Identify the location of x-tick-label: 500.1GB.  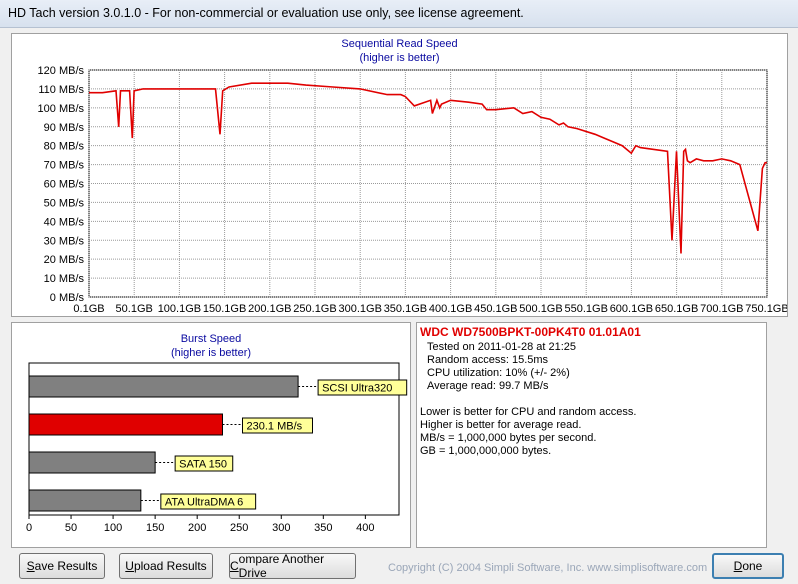
(540, 309).